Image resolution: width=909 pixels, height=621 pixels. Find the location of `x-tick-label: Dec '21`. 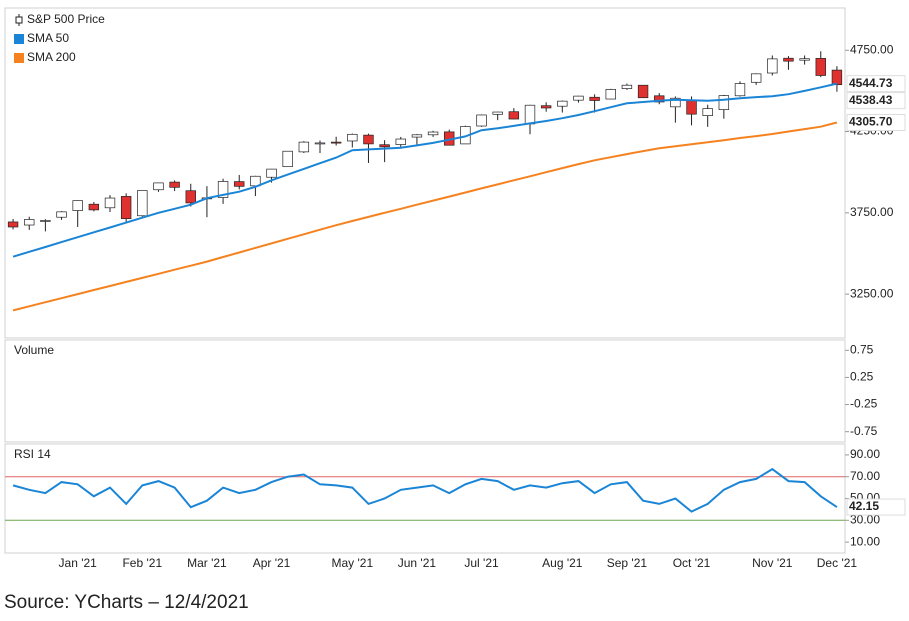

x-tick-label: Dec '21 is located at coordinates (837, 563).